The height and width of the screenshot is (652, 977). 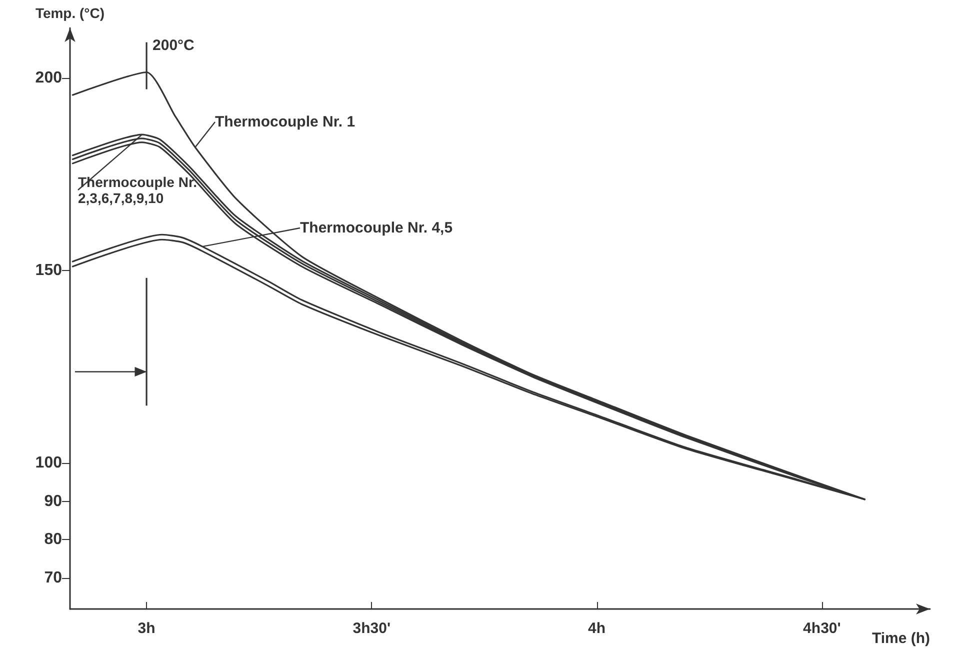 I want to click on y-tick-label: 150, so click(x=48, y=270).